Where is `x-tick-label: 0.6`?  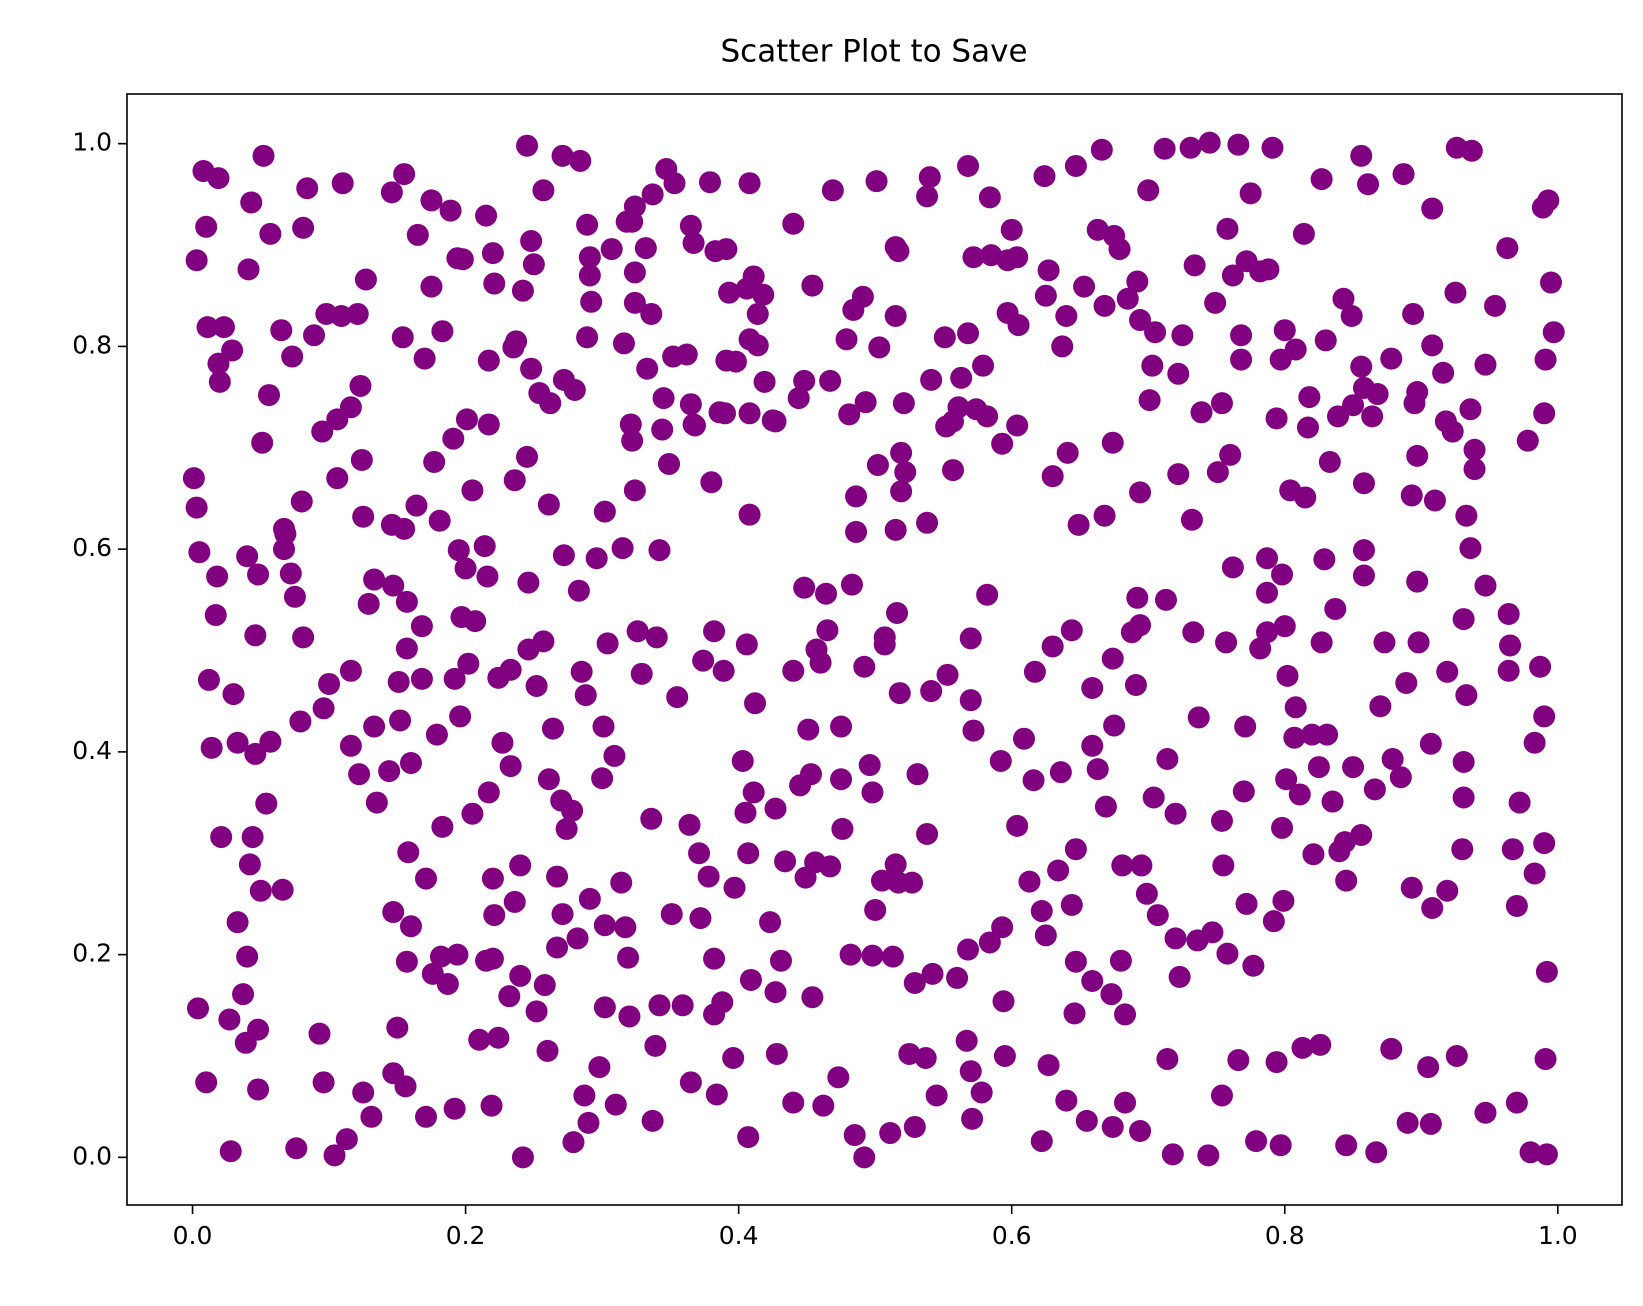 x-tick-label: 0.6 is located at coordinates (1012, 1235).